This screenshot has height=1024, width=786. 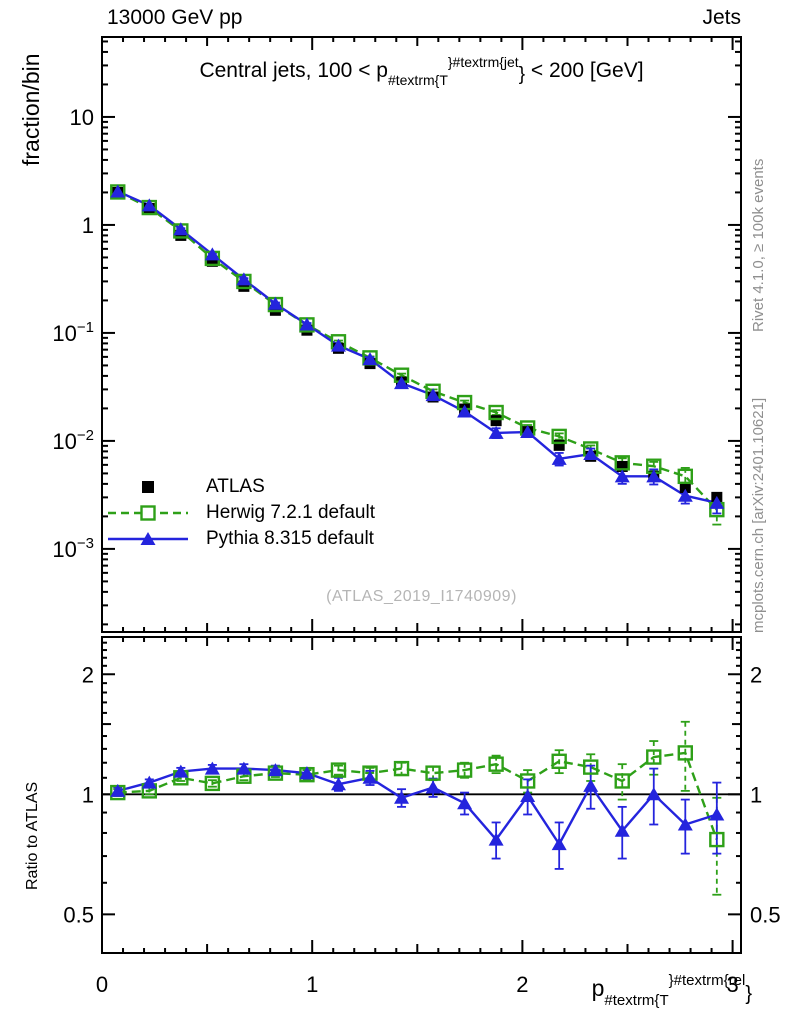 What do you see at coordinates (148, 513) in the screenshot?
I see `herwig-marker-icon` at bounding box center [148, 513].